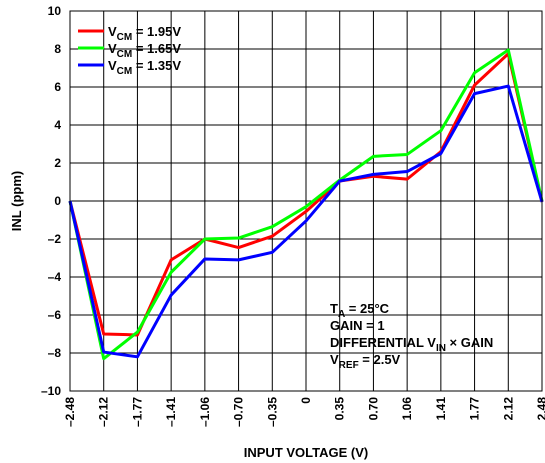 The height and width of the screenshot is (463, 545). I want to click on x-tick-label: –2.48, so click(70, 412).